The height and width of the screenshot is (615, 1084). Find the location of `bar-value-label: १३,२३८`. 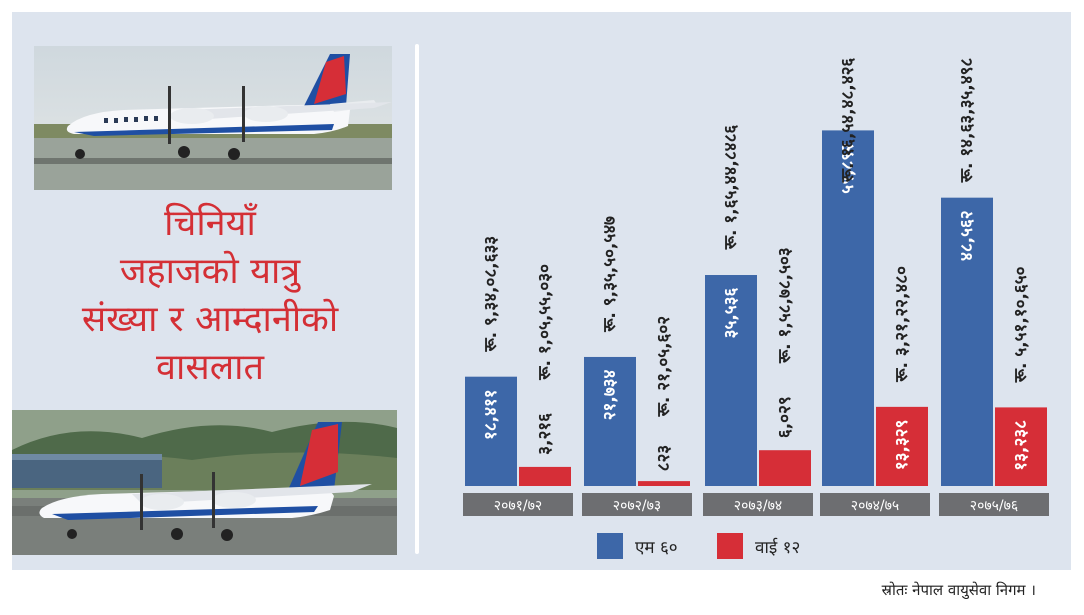

bar-value-label: १३,२३८ is located at coordinates (1021, 445).